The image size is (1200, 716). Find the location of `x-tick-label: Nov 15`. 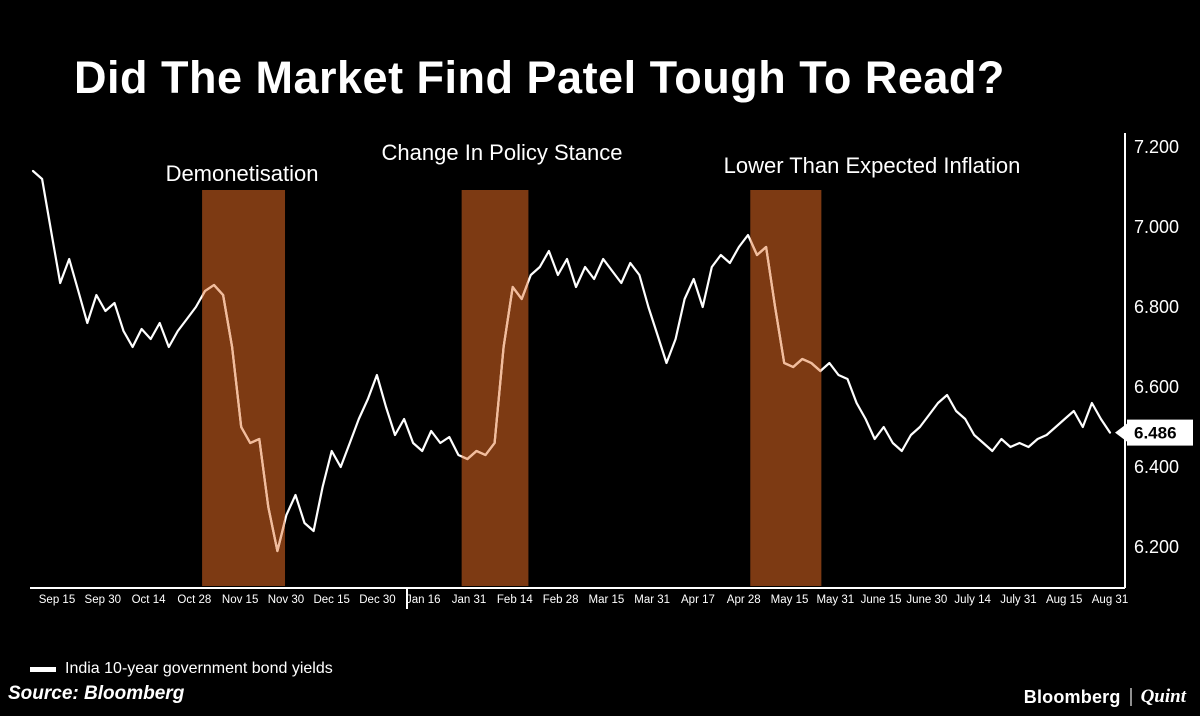

x-tick-label: Nov 15 is located at coordinates (240, 600).